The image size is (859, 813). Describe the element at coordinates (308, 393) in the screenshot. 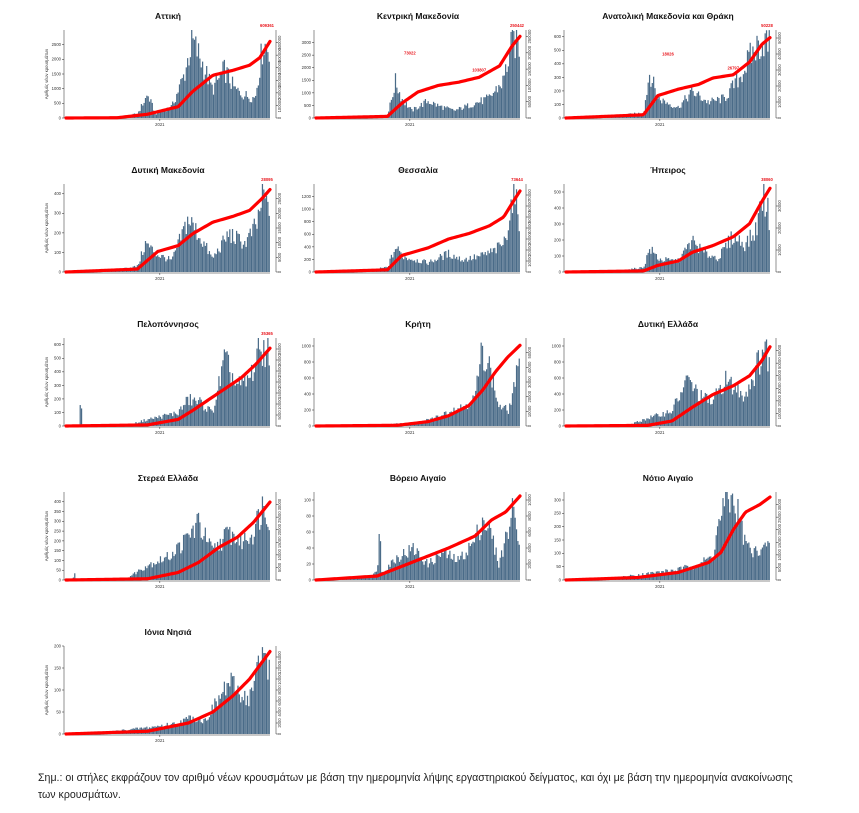

I see `left-tick-label: 400` at that location.